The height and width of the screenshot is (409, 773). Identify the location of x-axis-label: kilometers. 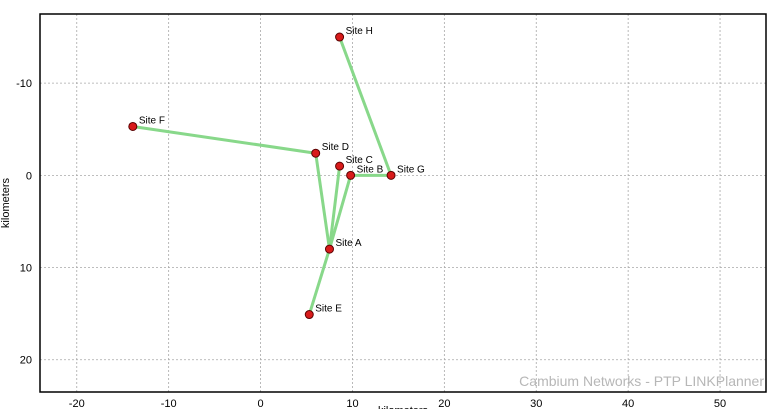
(403, 407).